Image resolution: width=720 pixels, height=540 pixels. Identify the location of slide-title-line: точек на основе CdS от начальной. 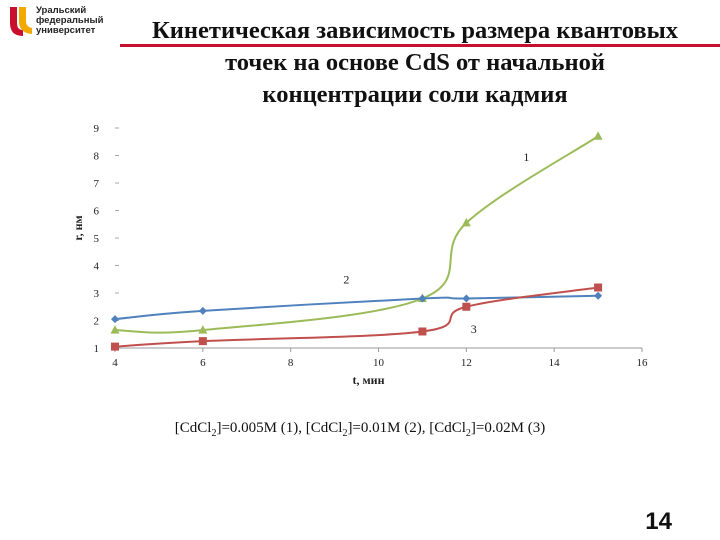
(415, 62).